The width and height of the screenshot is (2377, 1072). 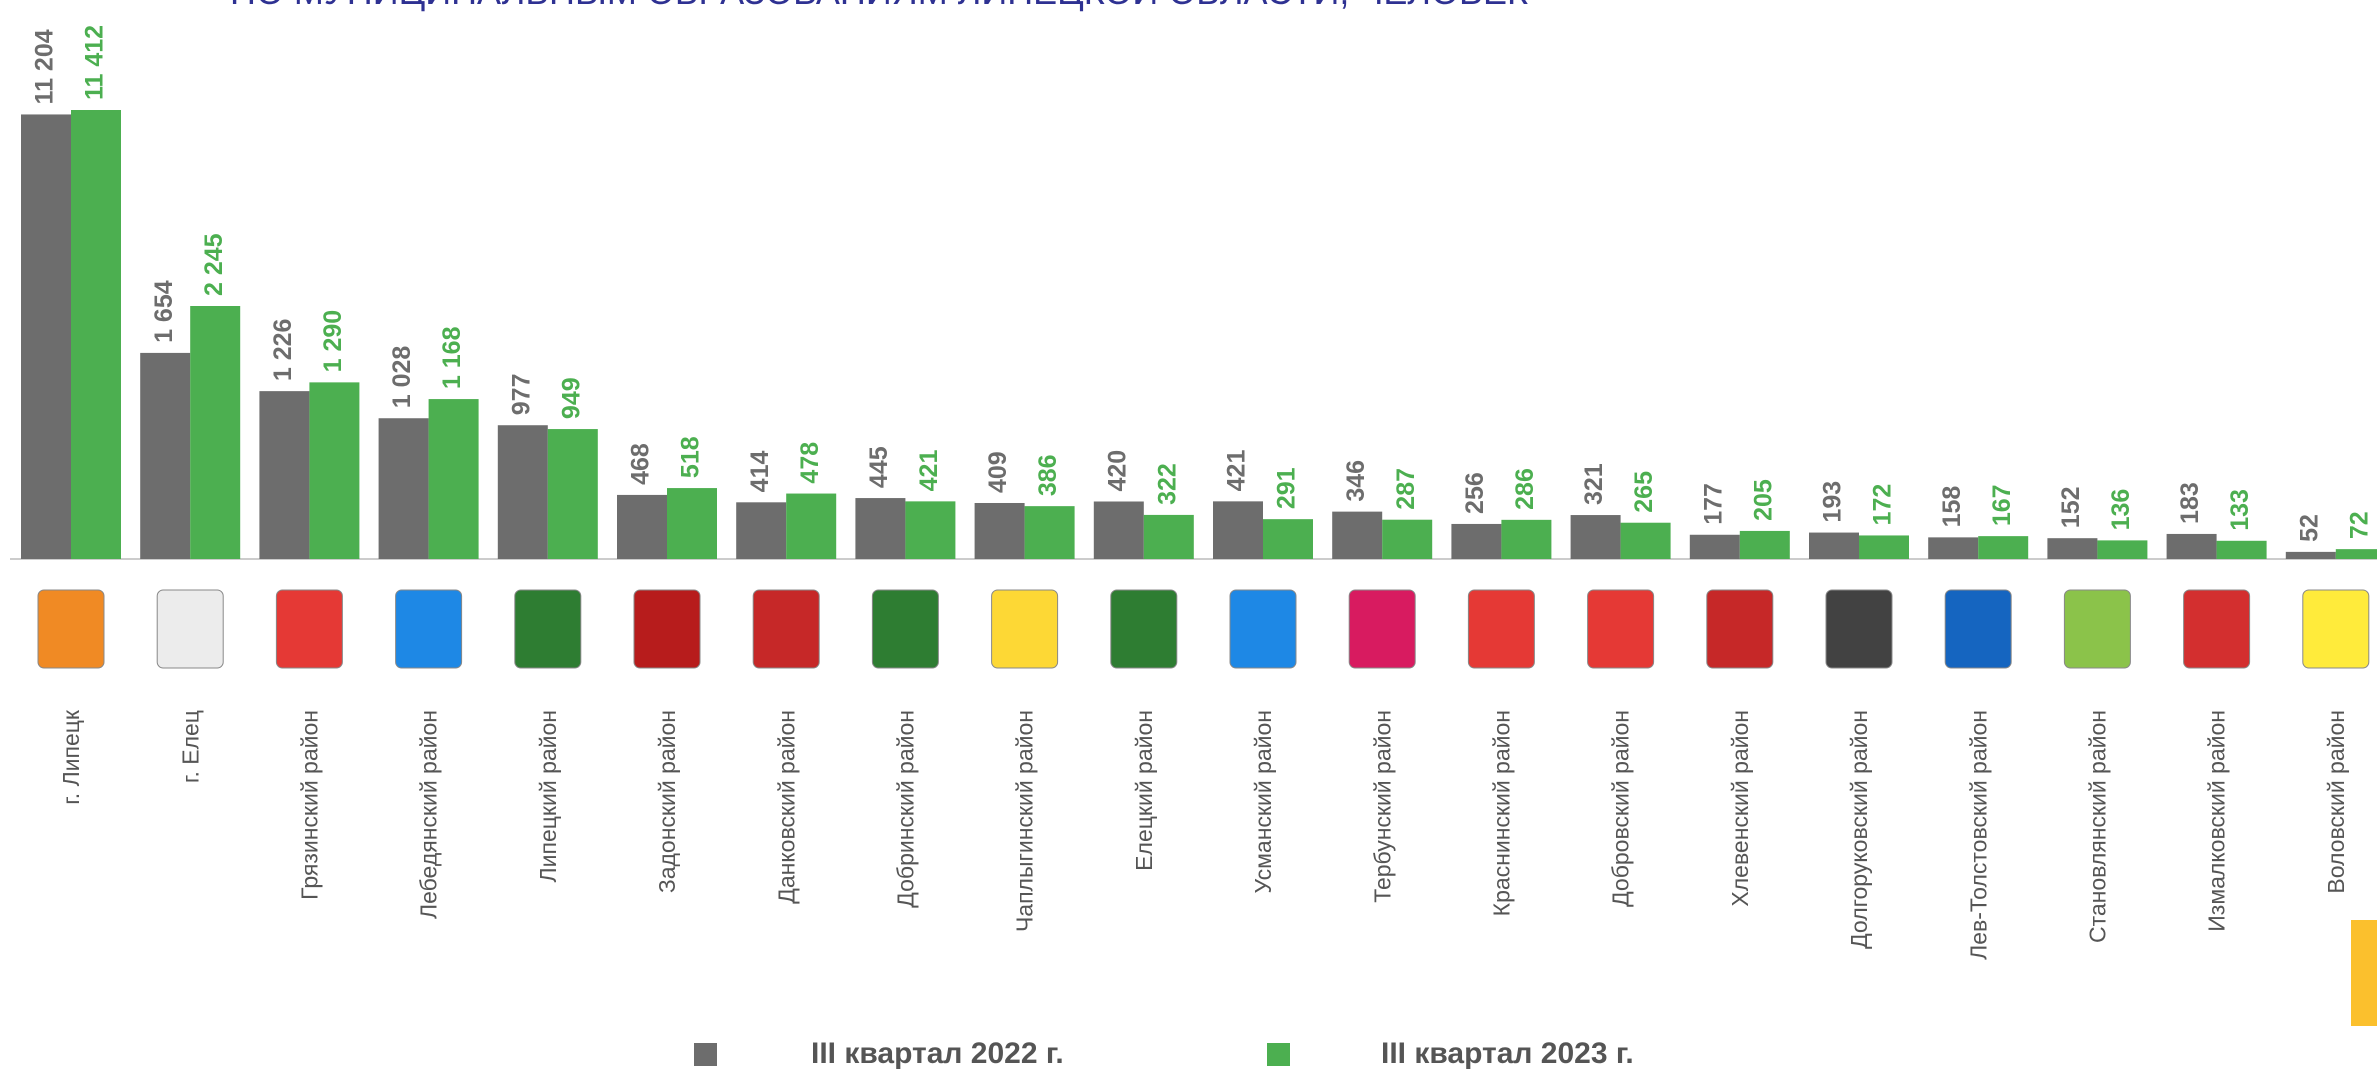 I want to click on legend-label: III квартал 2022 г., so click(x=937, y=1053).